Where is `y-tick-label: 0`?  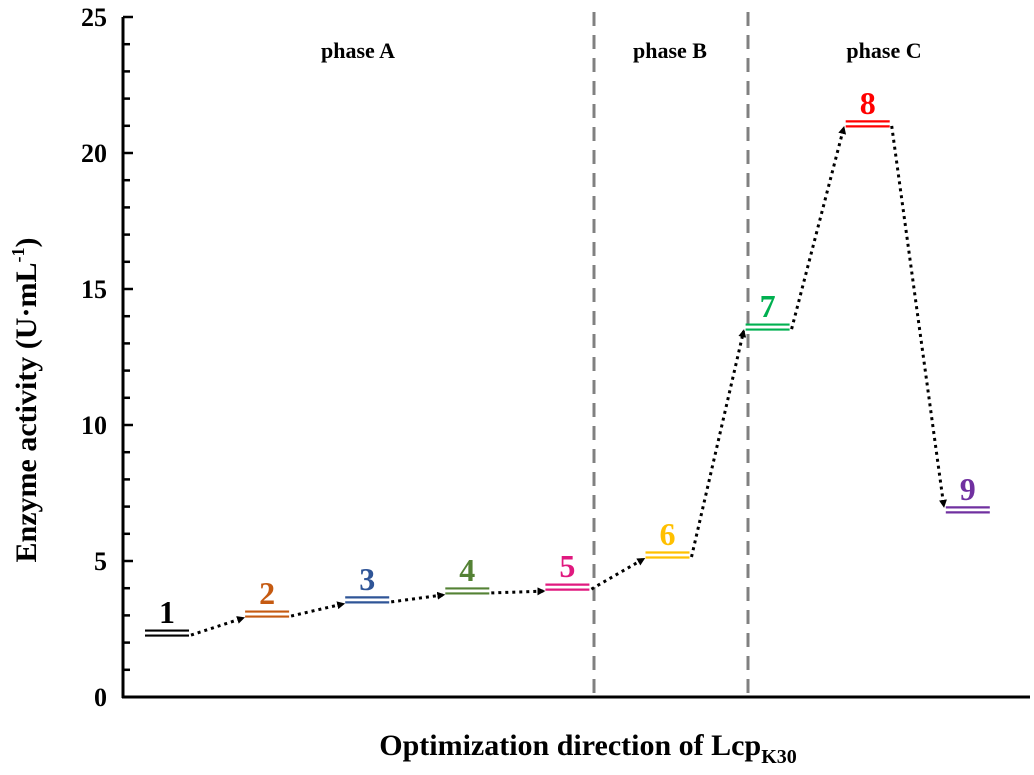
y-tick-label: 0 is located at coordinates (100, 697).